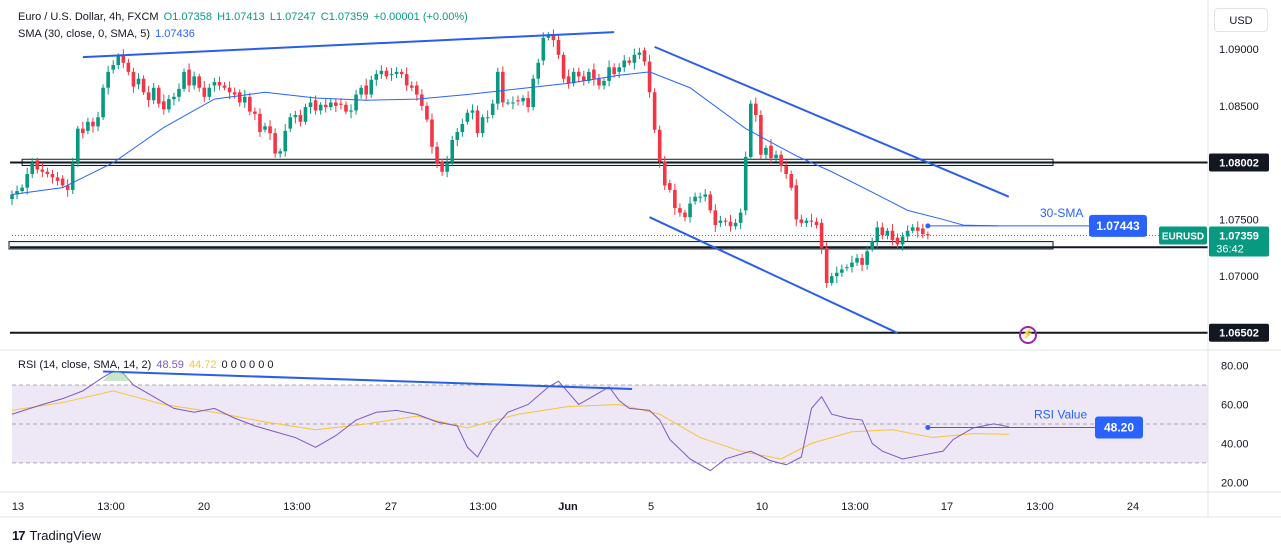  What do you see at coordinates (1239, 220) in the screenshot?
I see `price-tick-label: 1.07500` at bounding box center [1239, 220].